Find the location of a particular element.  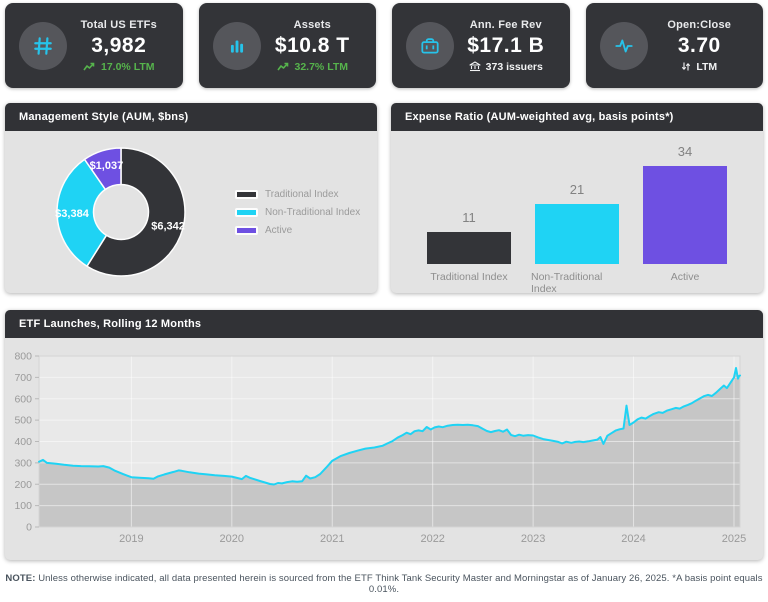

kpi-card-total-etfs: Total US ETFs 3,982 17.0% LTM is located at coordinates (94, 45).